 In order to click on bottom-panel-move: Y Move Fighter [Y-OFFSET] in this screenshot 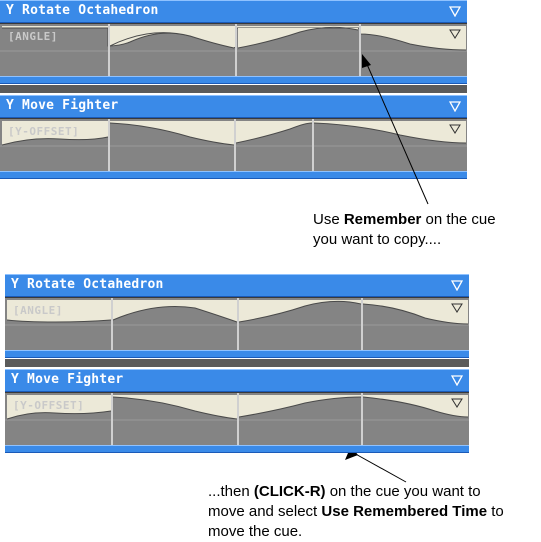, I will do `click(237, 411)`.